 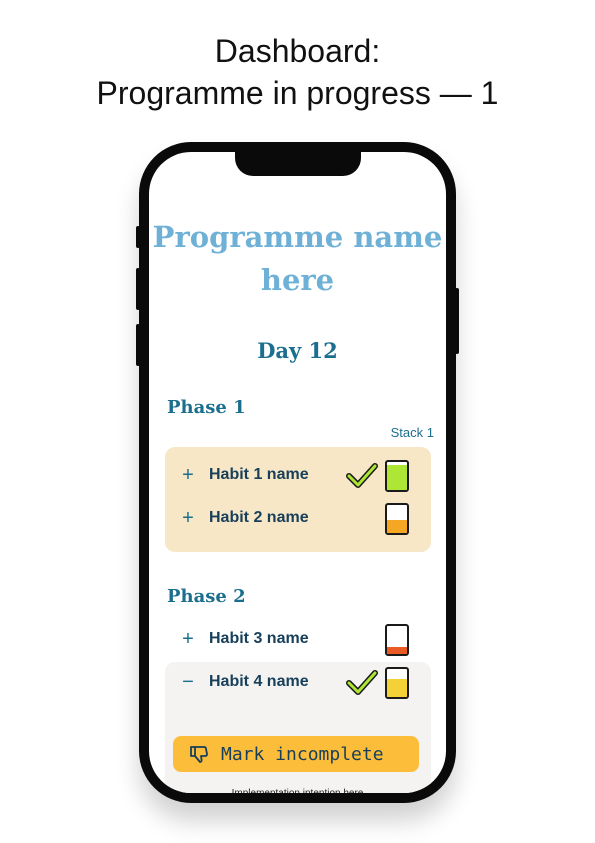 What do you see at coordinates (298, 164) in the screenshot?
I see `phone-notch` at bounding box center [298, 164].